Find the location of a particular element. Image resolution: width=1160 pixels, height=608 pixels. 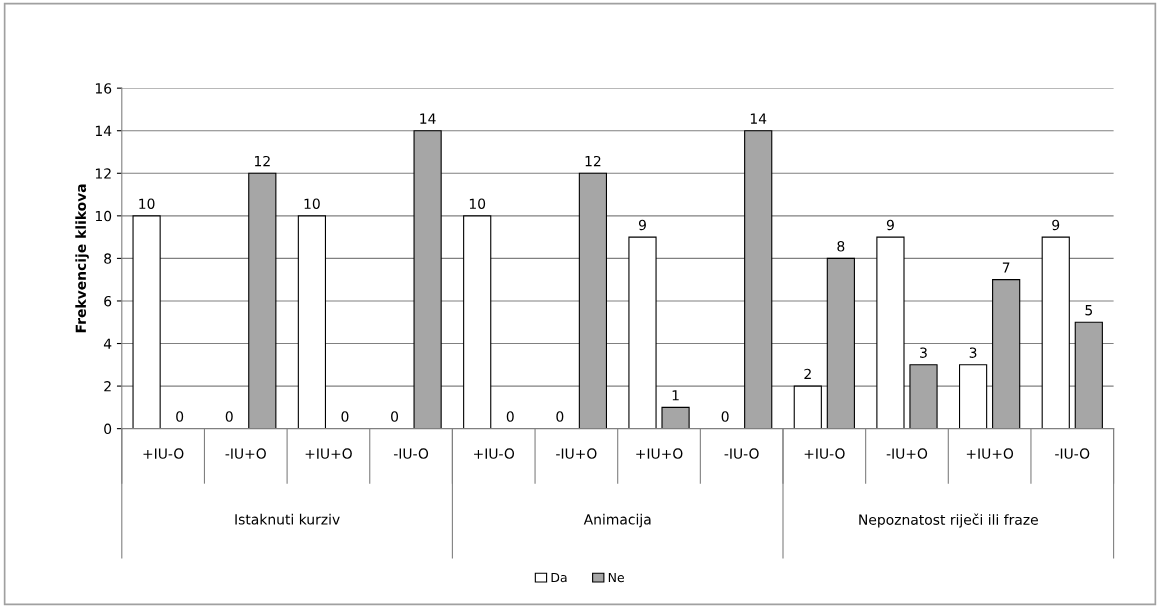

legend-label: Da is located at coordinates (559, 577).